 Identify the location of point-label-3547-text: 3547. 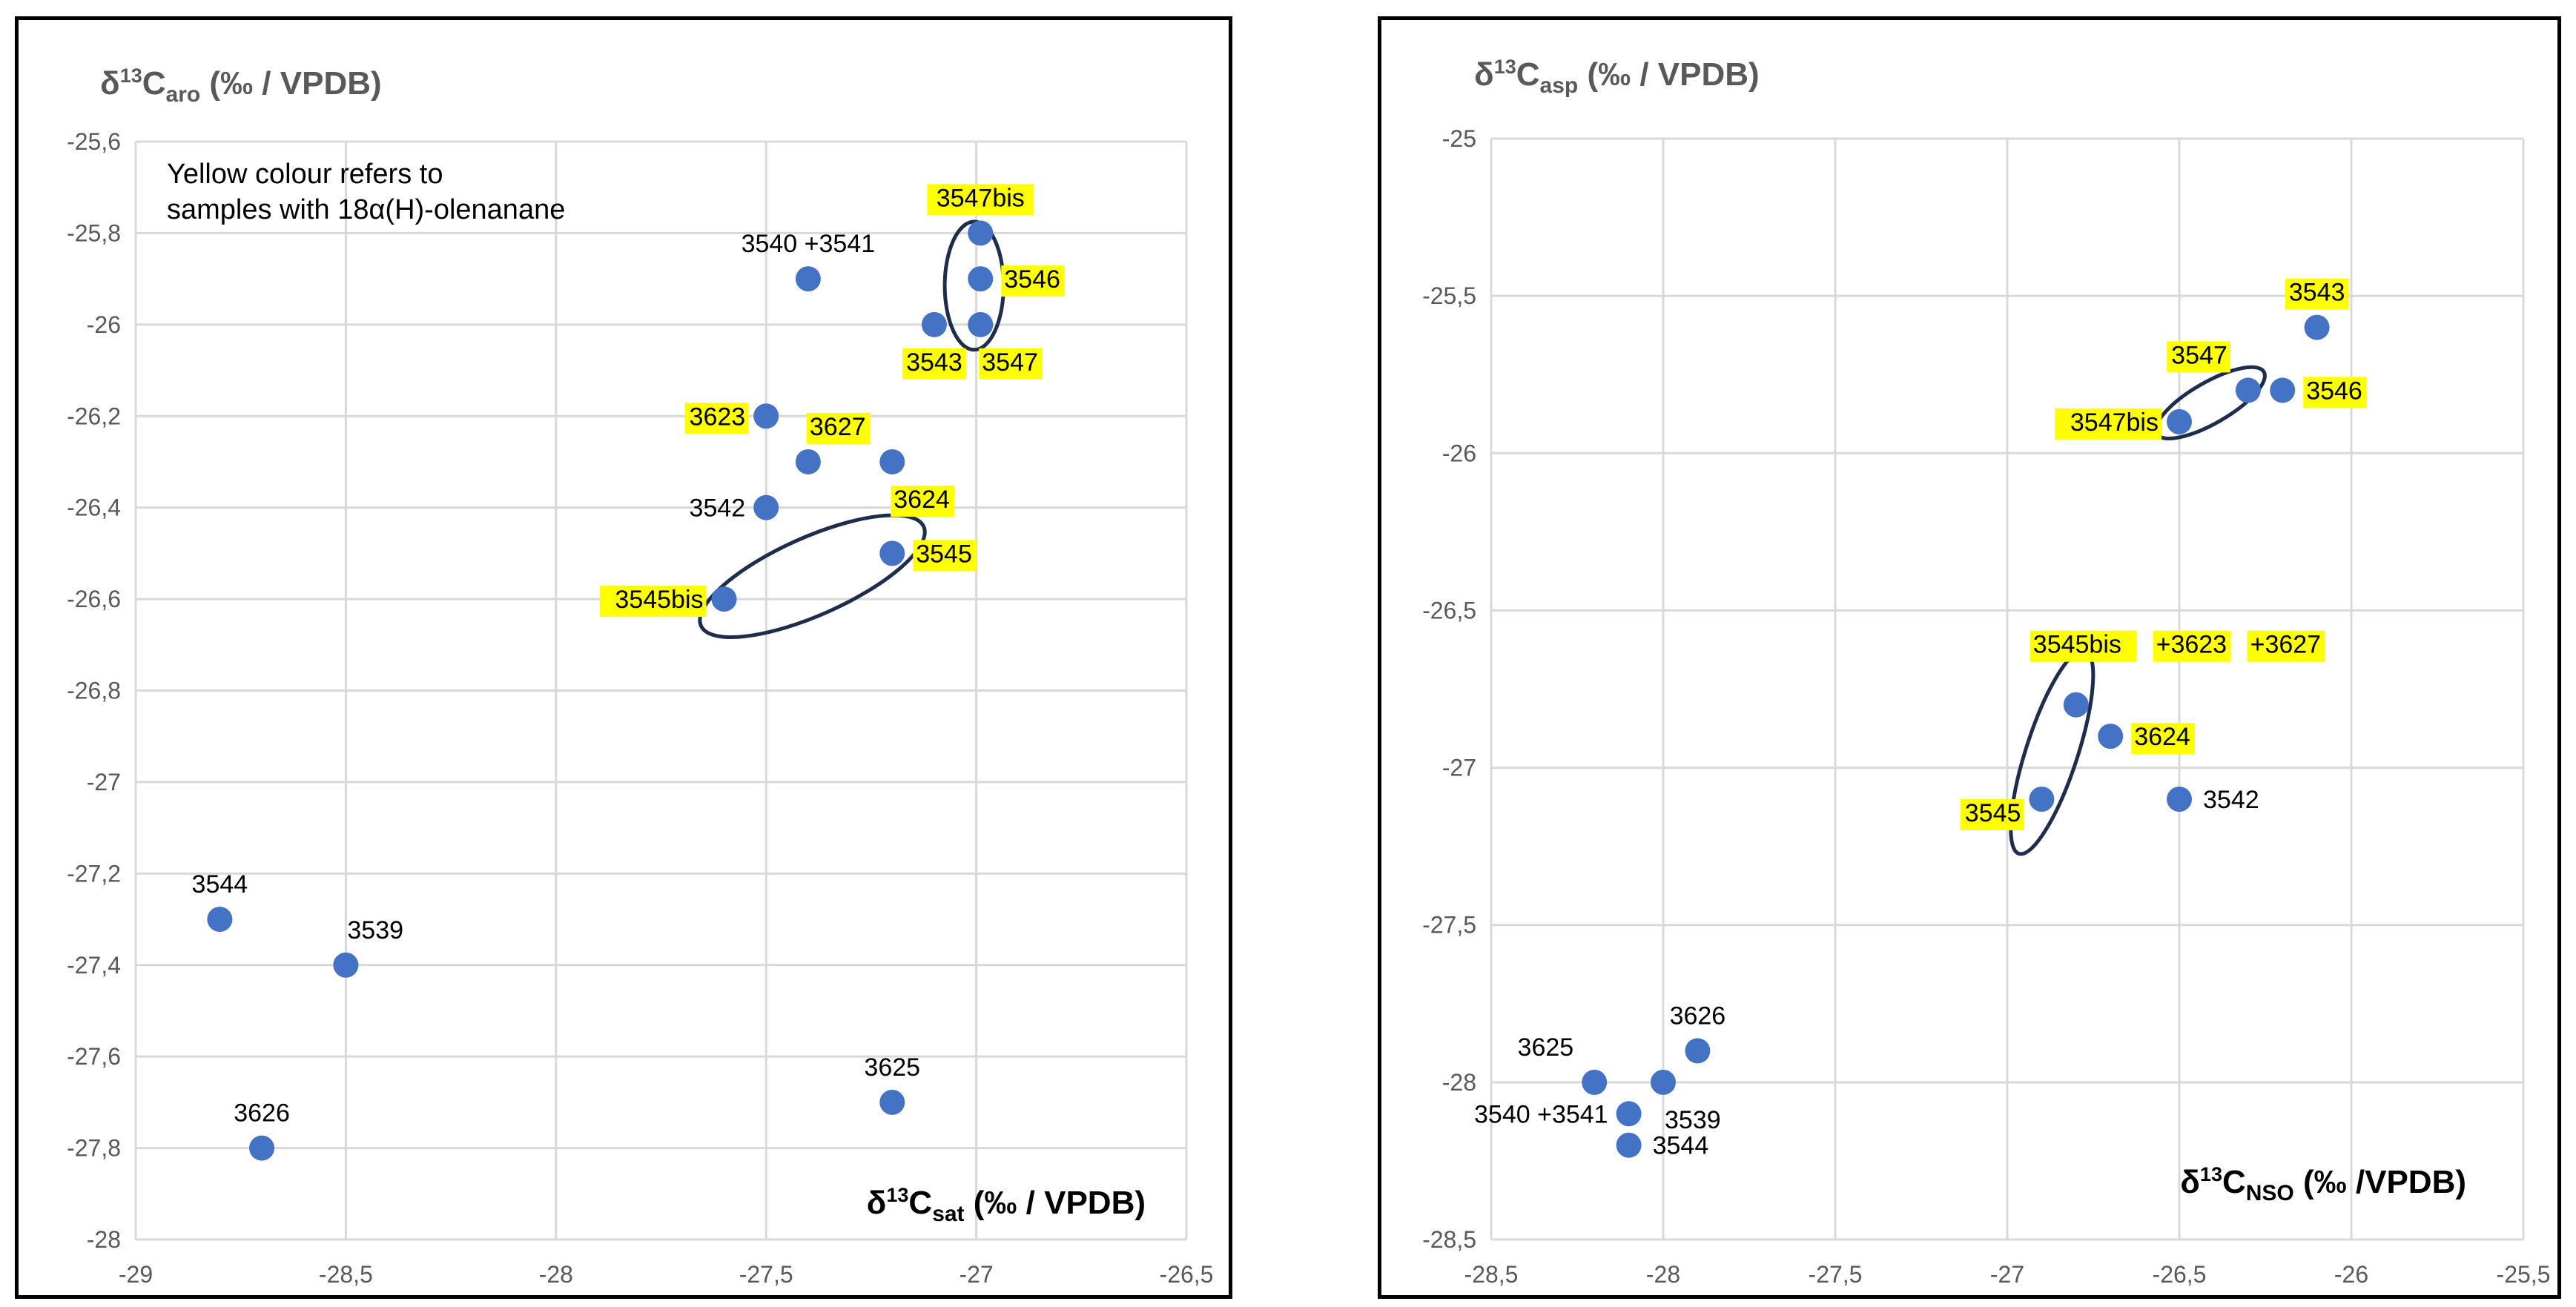
(2199, 355).